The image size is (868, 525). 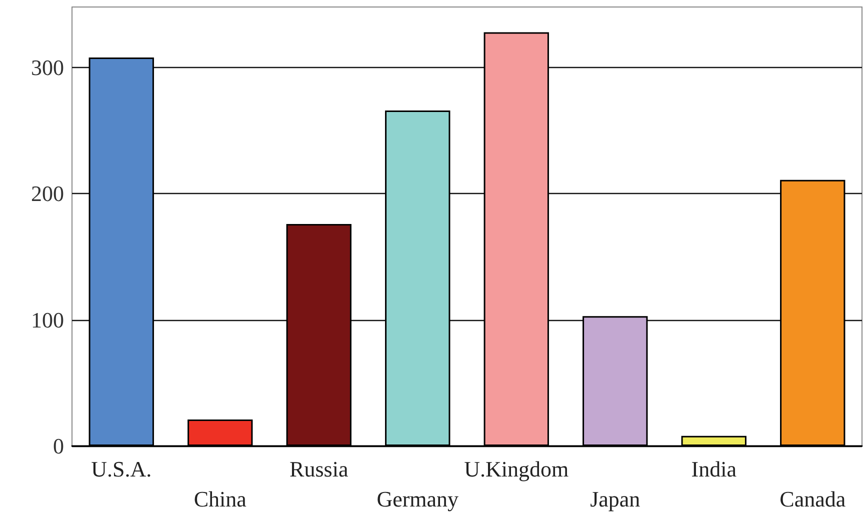 I want to click on x-tick-label: Canada, so click(x=813, y=499).